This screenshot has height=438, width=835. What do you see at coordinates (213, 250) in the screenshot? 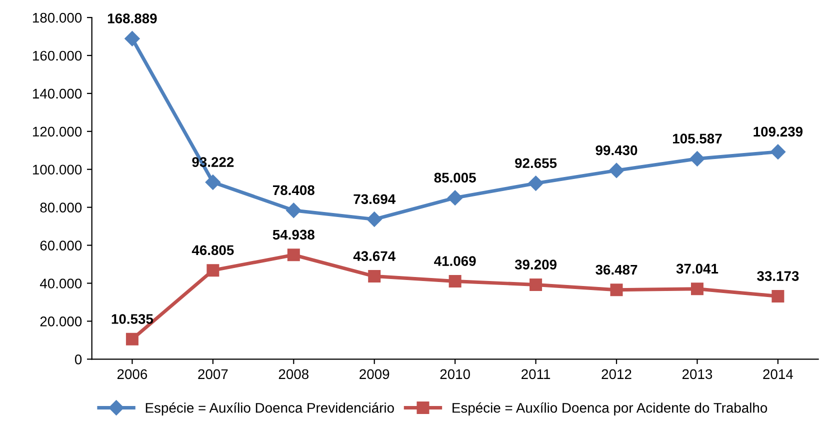
I see `data-label: 46.805` at bounding box center [213, 250].